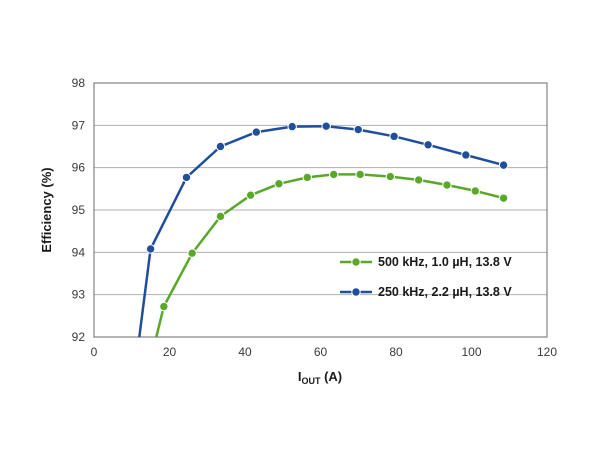 This screenshot has height=450, width=600. Describe the element at coordinates (300, 376) in the screenshot. I see `x-axis-label-main: I` at that location.